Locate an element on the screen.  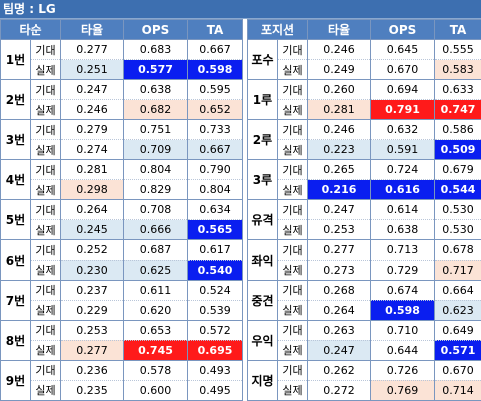
right-position-label: 2루 is located at coordinates (262, 140).